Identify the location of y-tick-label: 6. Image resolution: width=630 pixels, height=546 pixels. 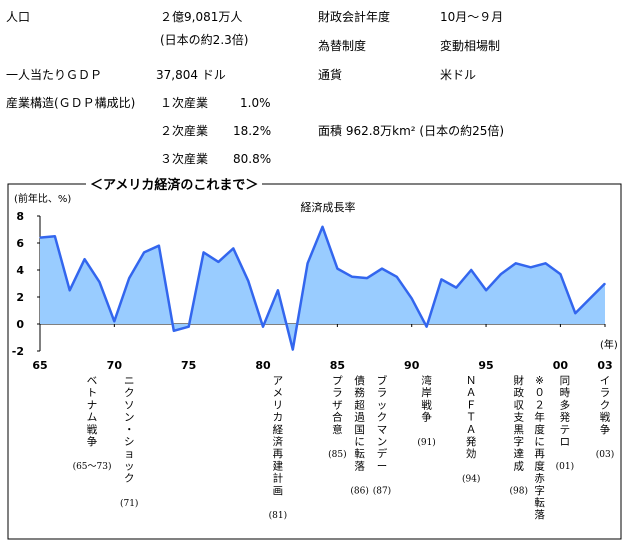
(20, 243).